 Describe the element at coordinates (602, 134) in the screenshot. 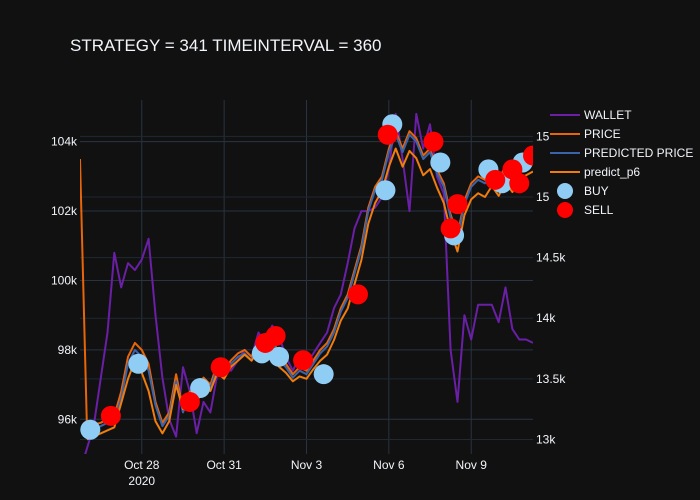

I see `legend-label: PRICE` at that location.